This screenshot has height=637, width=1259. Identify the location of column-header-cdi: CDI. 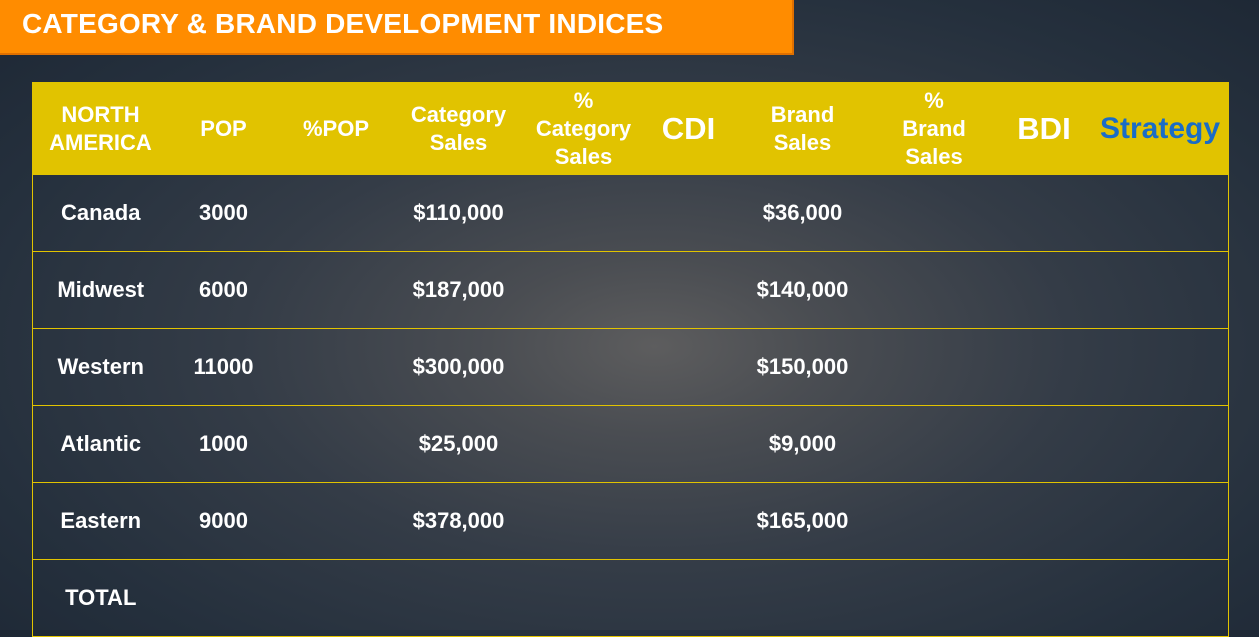
(688, 128).